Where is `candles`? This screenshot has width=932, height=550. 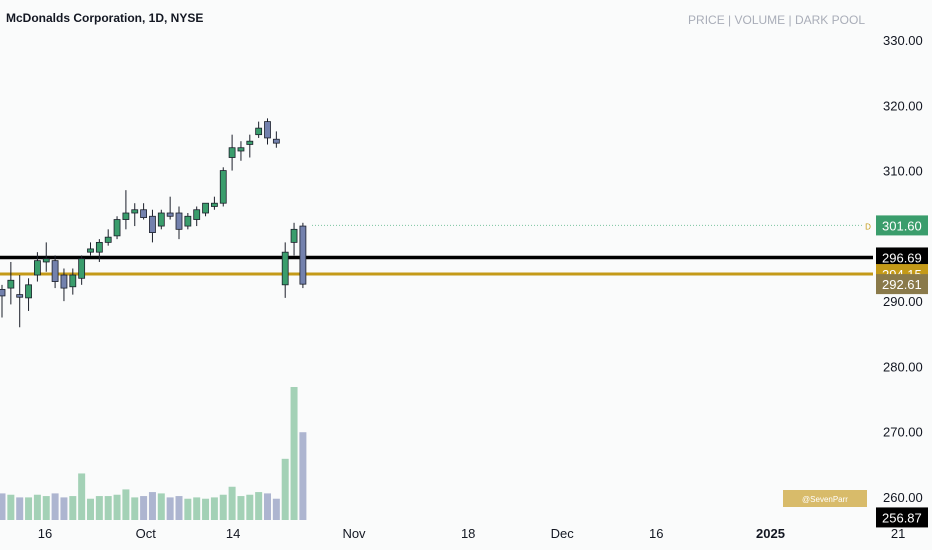
candles is located at coordinates (153, 223).